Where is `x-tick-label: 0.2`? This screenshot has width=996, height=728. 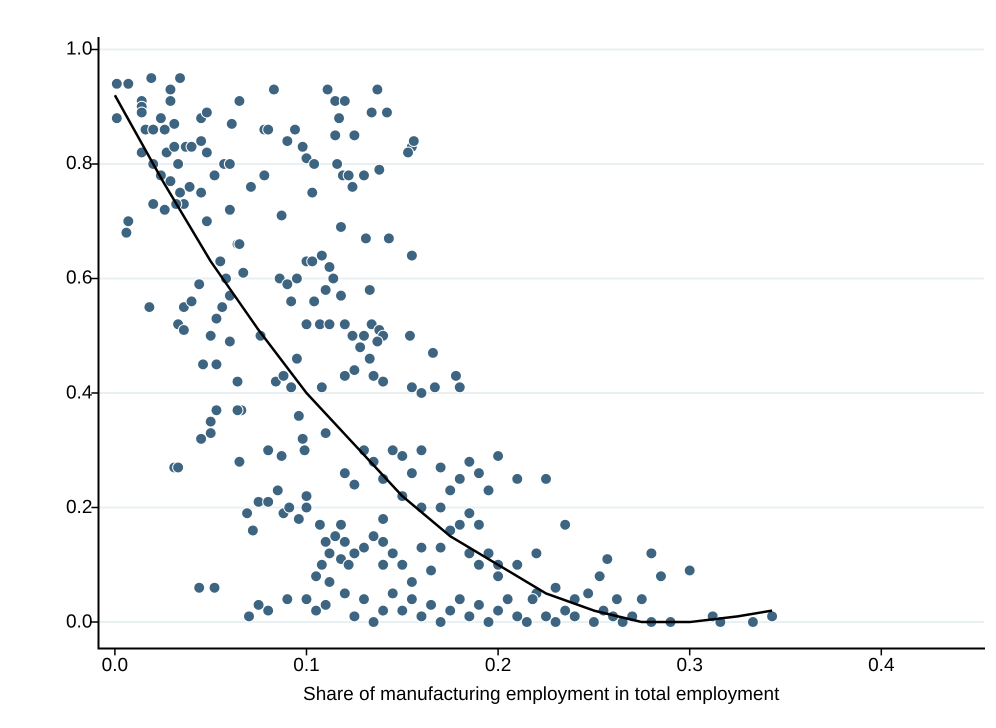 x-tick-label: 0.2 is located at coordinates (498, 665).